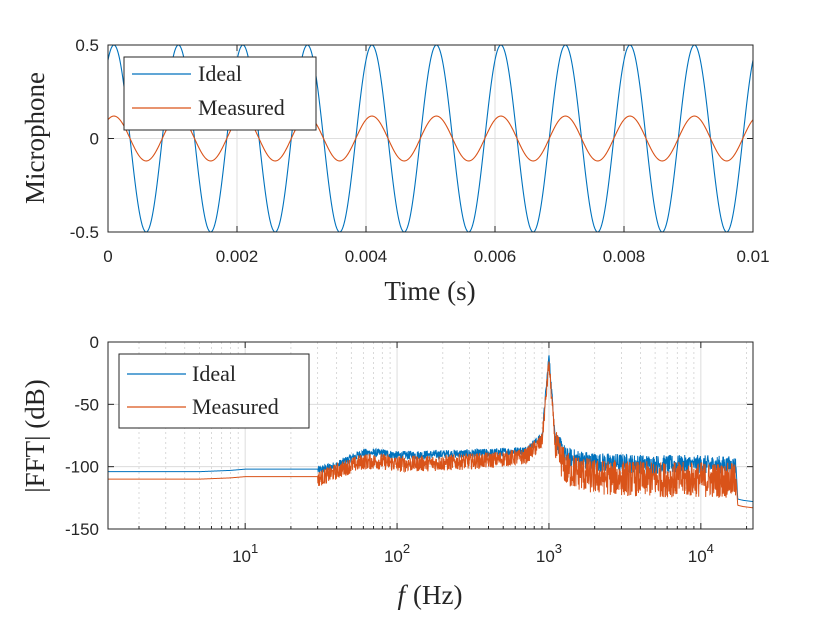 The image size is (830, 623). Describe the element at coordinates (220, 73) in the screenshot. I see `top-legend-ideal-label: Ideal` at that location.